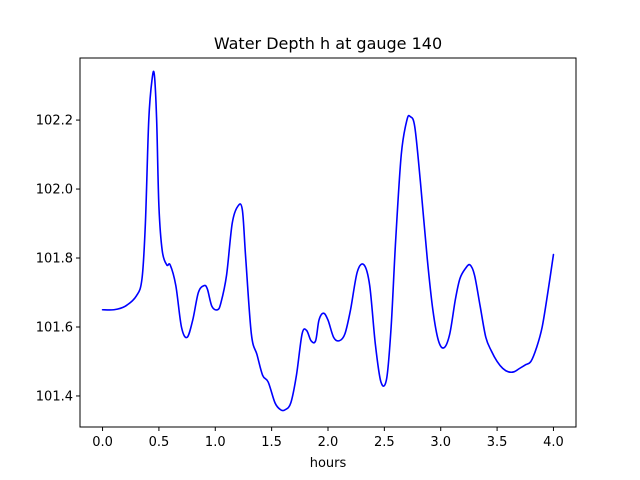 This screenshot has width=640, height=480. Describe the element at coordinates (102, 442) in the screenshot. I see `x-tick-label: 0.0` at that location.